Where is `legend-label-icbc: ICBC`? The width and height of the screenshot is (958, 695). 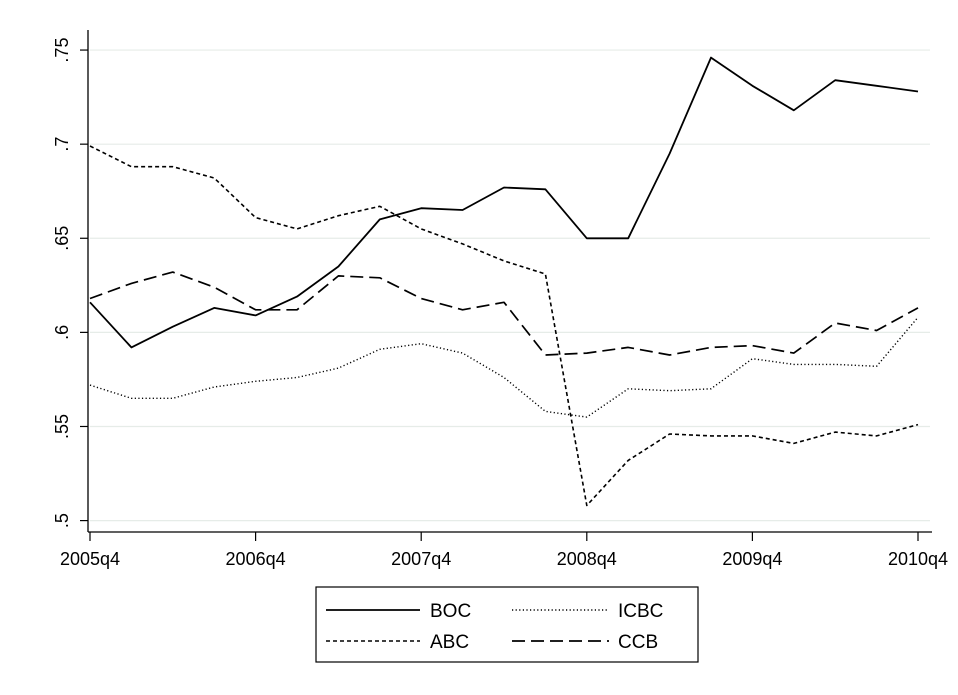 legend-label-icbc: ICBC is located at coordinates (640, 611).